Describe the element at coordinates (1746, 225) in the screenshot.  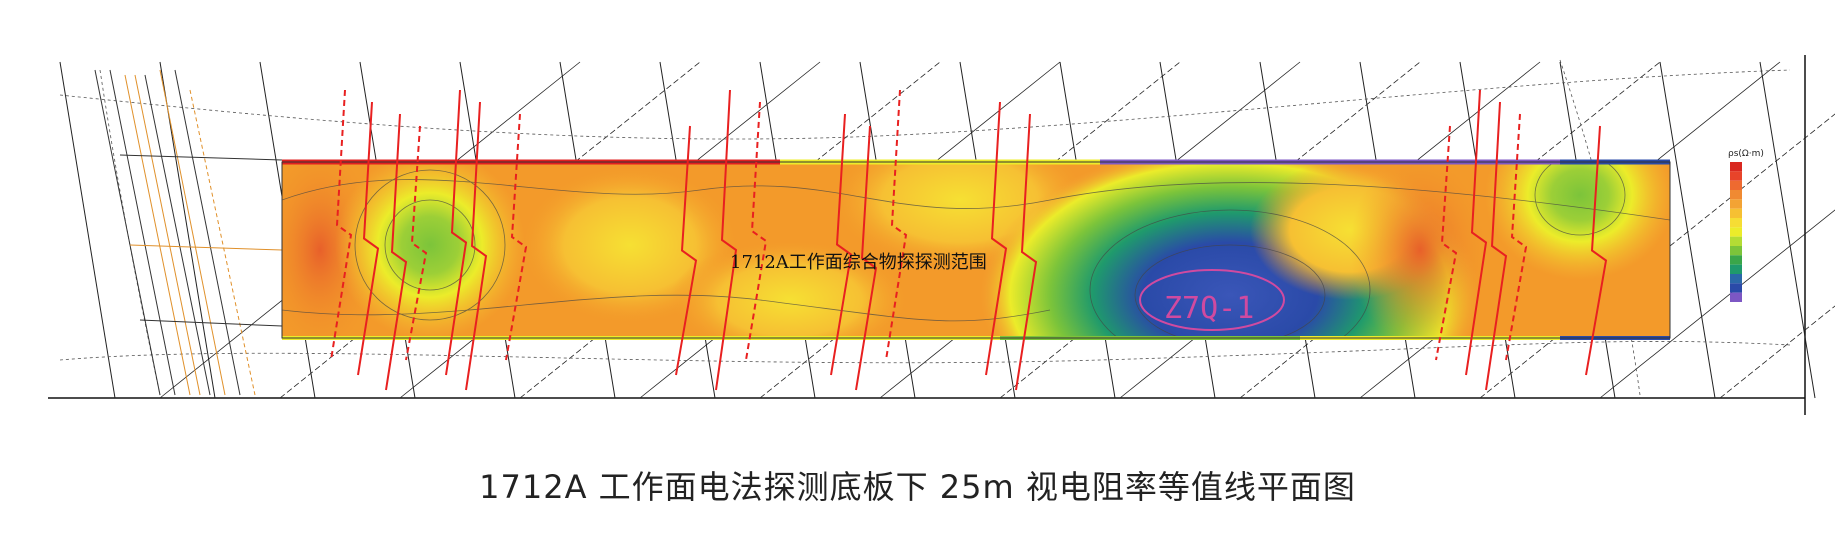
I see `color-legend: ρs(Ω·m)` at that location.